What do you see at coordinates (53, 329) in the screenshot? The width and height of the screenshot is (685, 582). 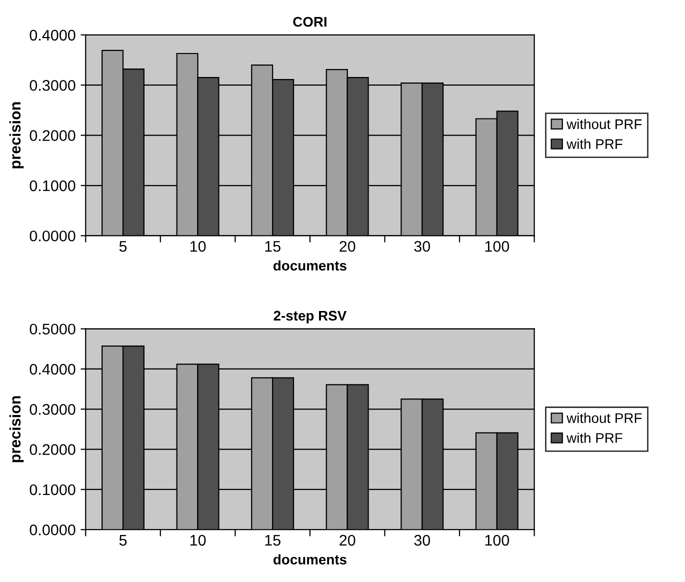 I see `y-tick-label: 0.5000` at bounding box center [53, 329].